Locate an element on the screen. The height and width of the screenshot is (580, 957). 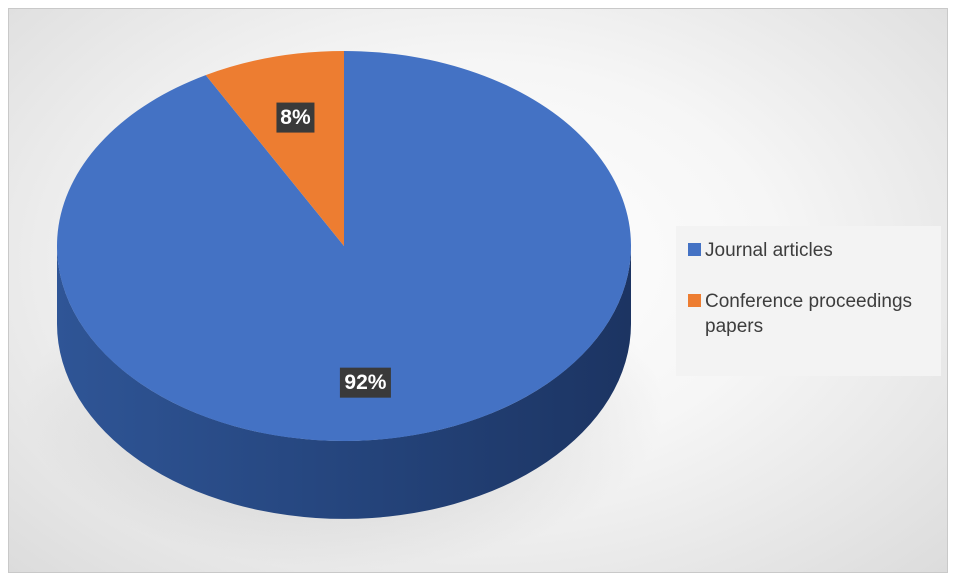
legend-swatch-conference-proceedings is located at coordinates (694, 300).